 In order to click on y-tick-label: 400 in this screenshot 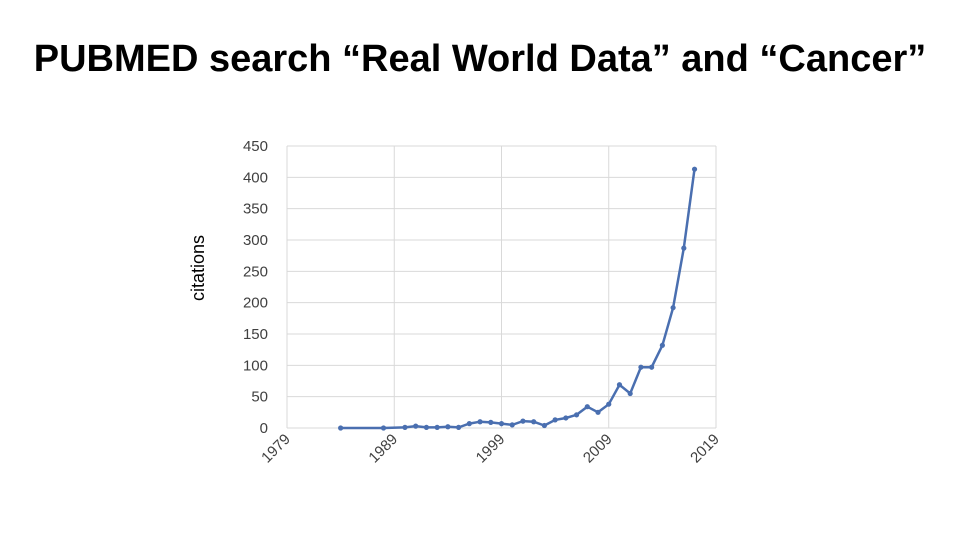, I will do `click(255, 177)`.